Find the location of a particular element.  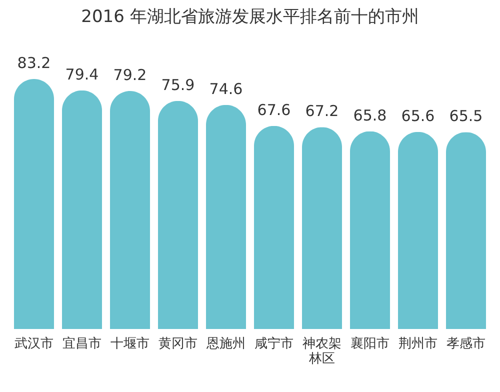

data-label: 67.2 is located at coordinates (322, 111).